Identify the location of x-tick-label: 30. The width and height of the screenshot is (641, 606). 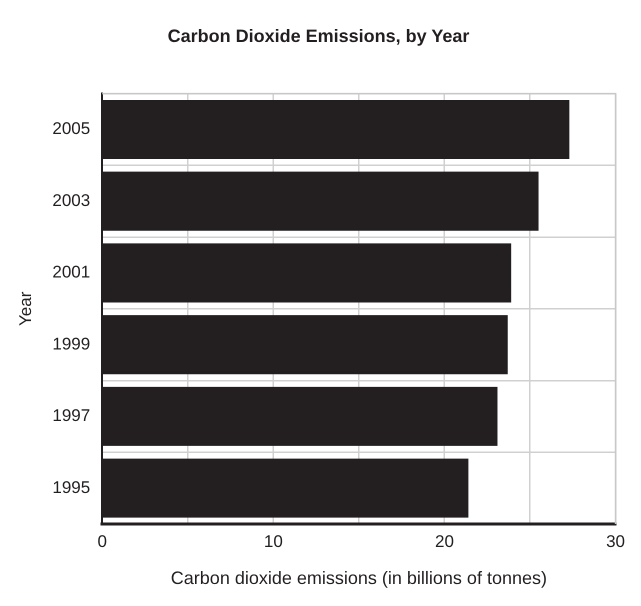
(616, 541).